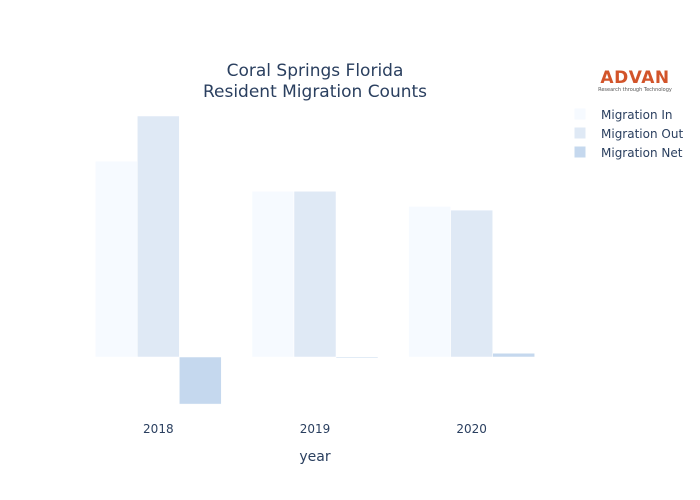 This screenshot has width=700, height=500. What do you see at coordinates (158, 236) in the screenshot?
I see `bar-migration-out-2018` at bounding box center [158, 236].